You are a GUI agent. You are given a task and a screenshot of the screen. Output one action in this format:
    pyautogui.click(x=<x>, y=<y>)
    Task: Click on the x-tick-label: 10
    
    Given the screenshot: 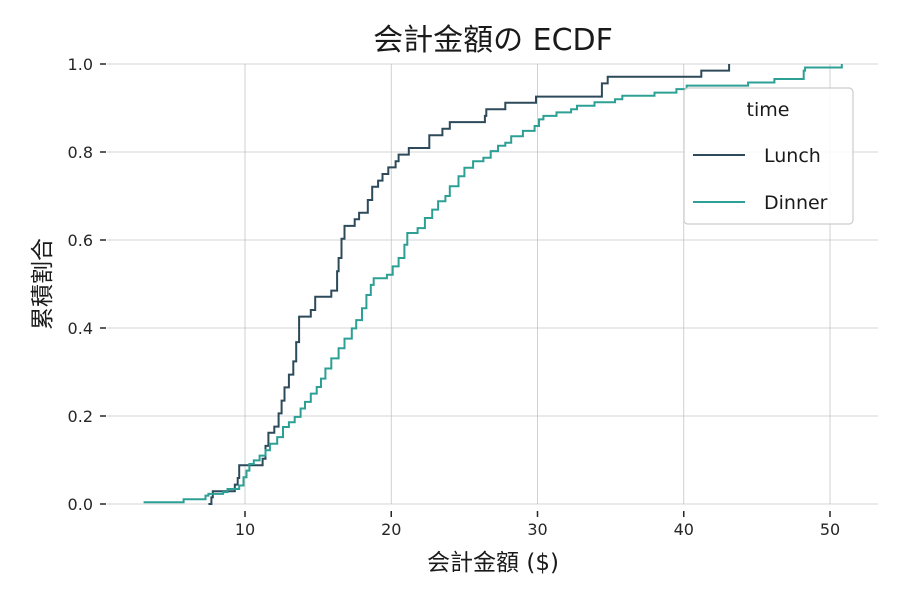 What is the action you would take?
    pyautogui.click(x=245, y=529)
    